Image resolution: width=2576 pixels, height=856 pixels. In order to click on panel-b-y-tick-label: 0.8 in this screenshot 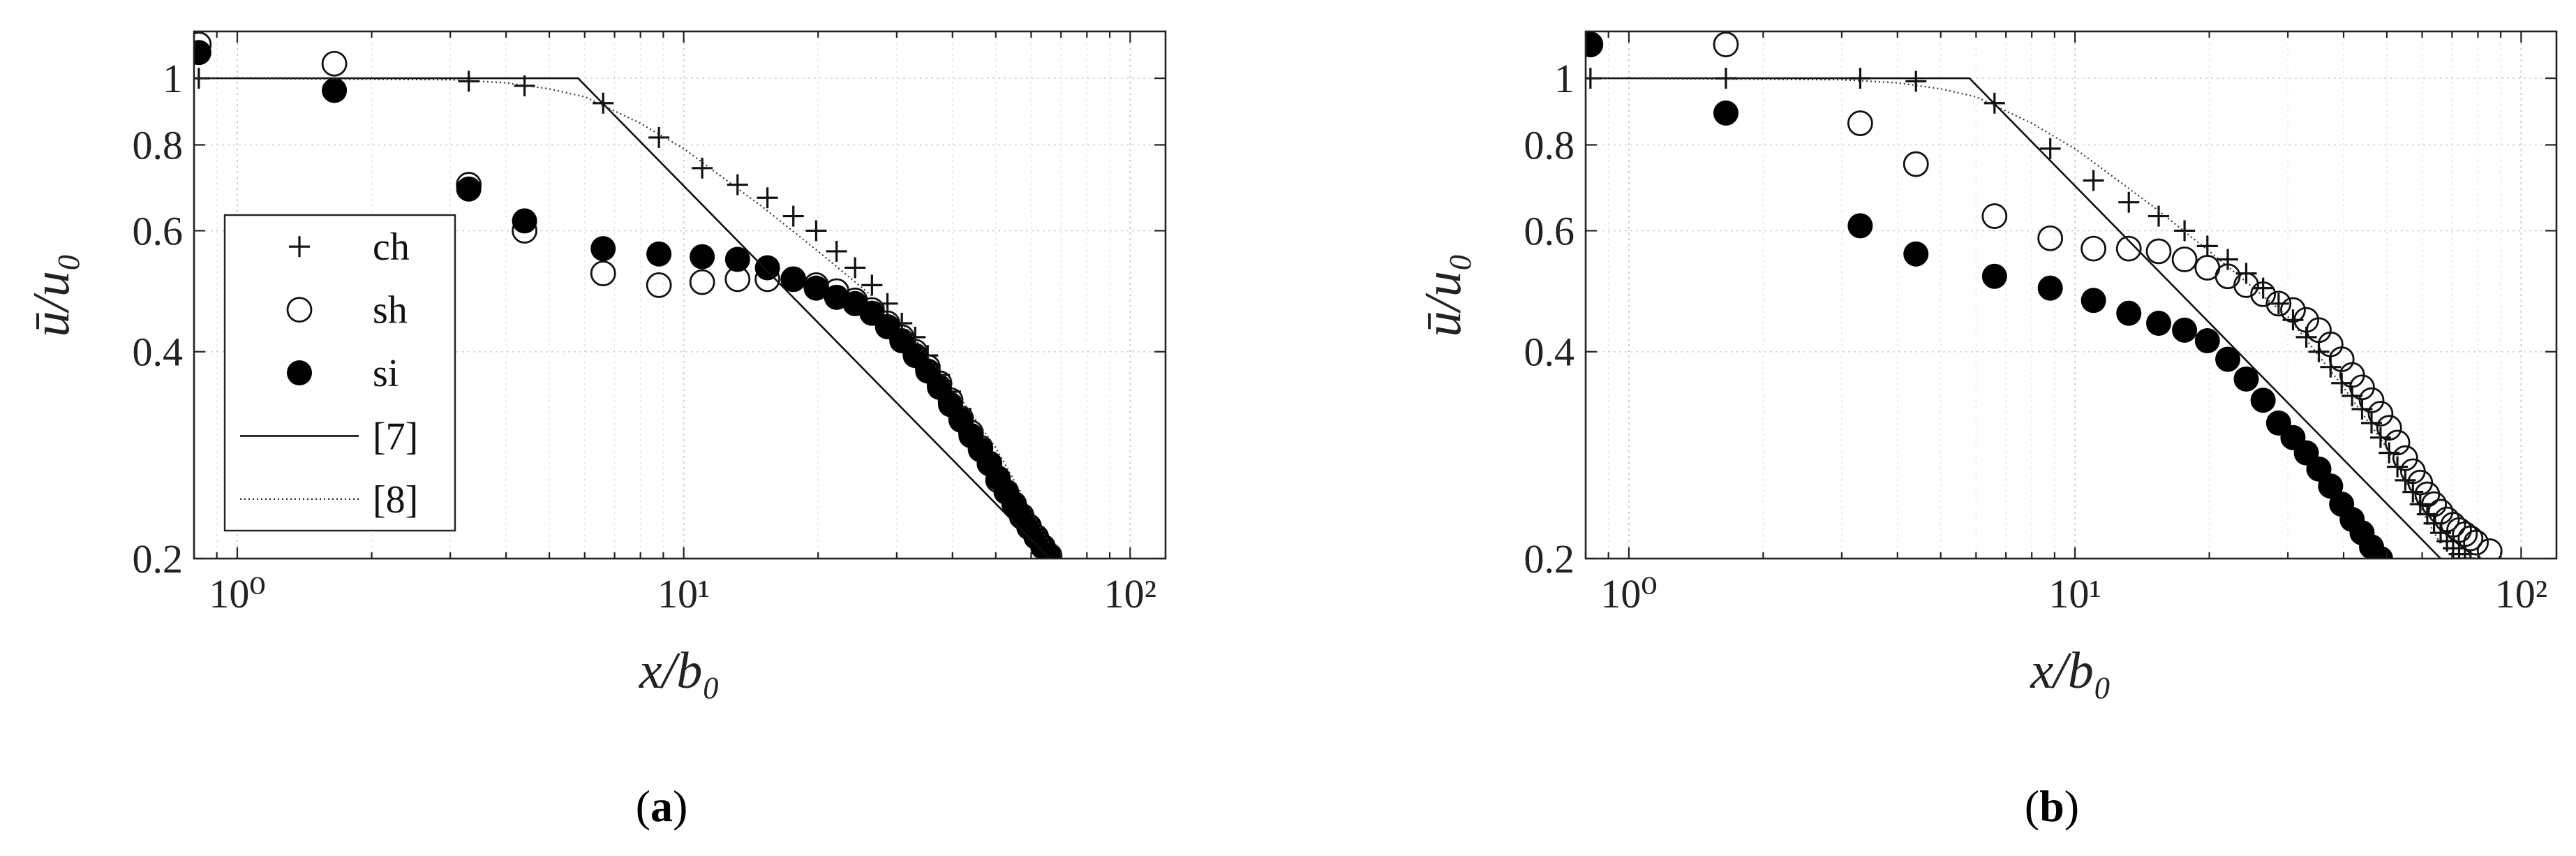, I will do `click(1549, 145)`.